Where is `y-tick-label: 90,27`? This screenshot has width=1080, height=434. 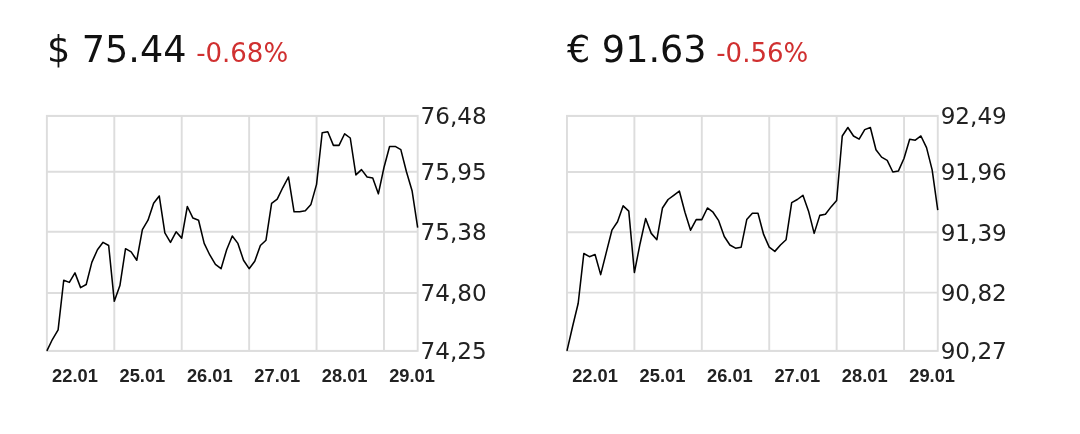 y-tick-label: 90,27 is located at coordinates (973, 351).